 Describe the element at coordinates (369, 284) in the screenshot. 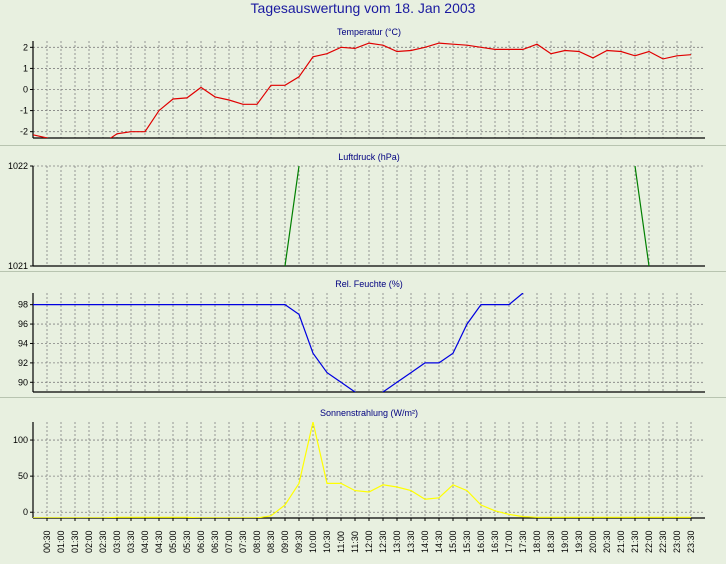

I see `panel-title: Rel. Feuchte (%)` at that location.